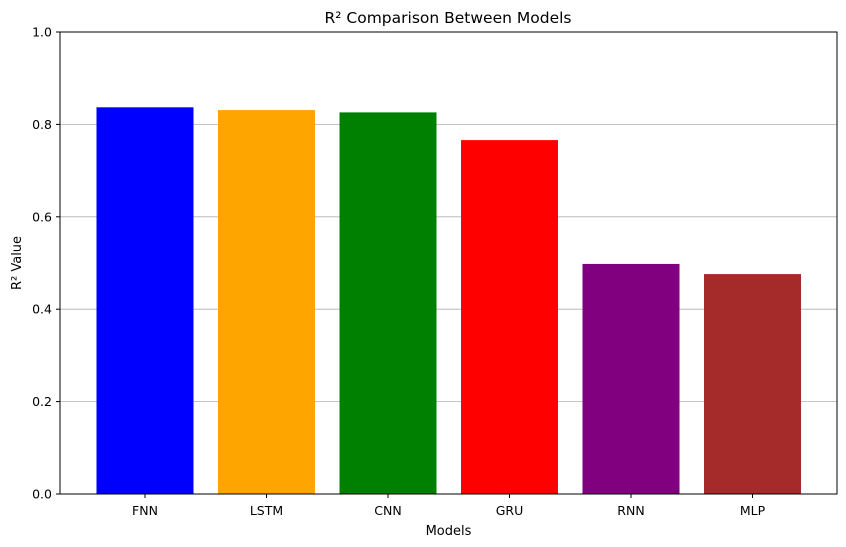 The width and height of the screenshot is (846, 547). Describe the element at coordinates (42, 401) in the screenshot. I see `y-tick-label: 0.2` at that location.